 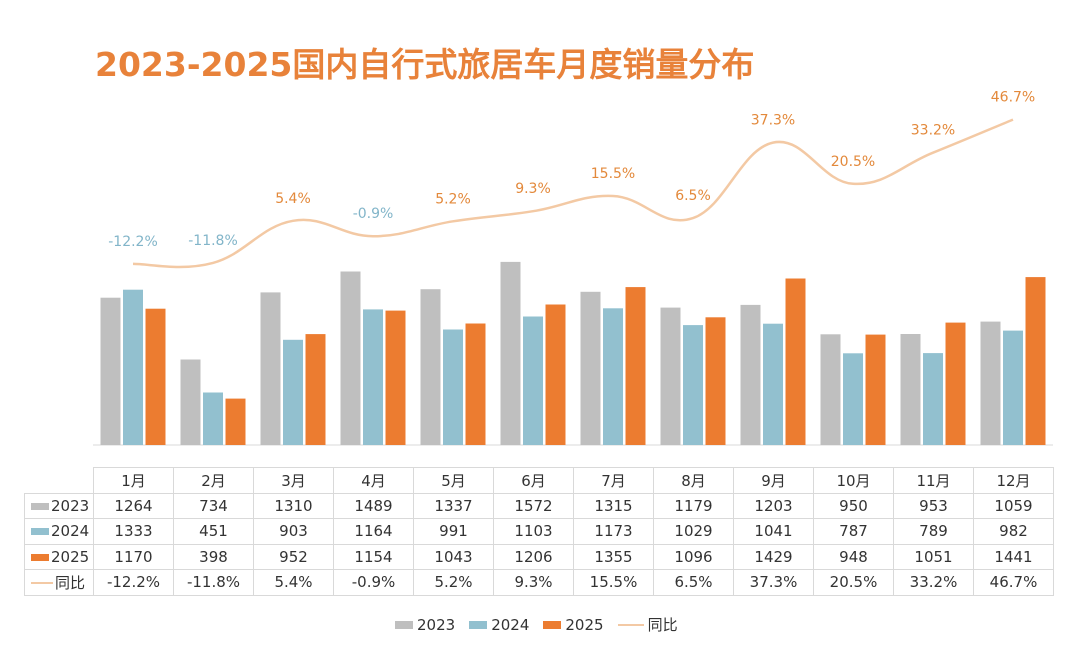 I want to click on table-cell: 903, so click(x=293, y=531).